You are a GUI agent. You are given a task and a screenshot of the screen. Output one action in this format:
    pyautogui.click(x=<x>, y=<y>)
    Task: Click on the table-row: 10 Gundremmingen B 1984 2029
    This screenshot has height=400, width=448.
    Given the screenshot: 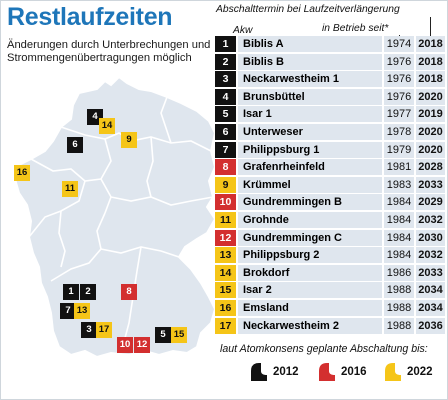 What is the action you would take?
    pyautogui.click(x=330, y=202)
    